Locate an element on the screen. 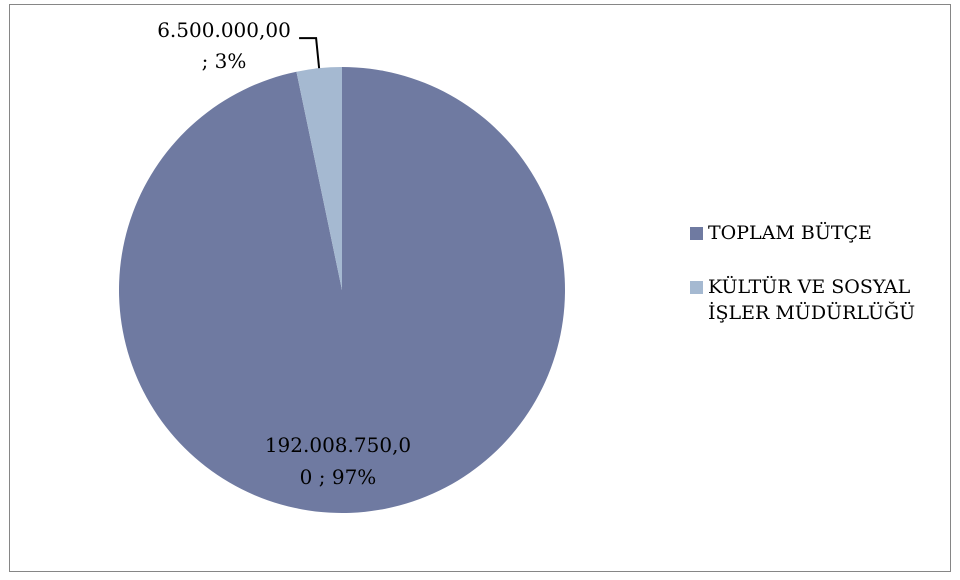  legend-item-toplam-butce: TOPLAM BÜTÇE is located at coordinates (820, 233).